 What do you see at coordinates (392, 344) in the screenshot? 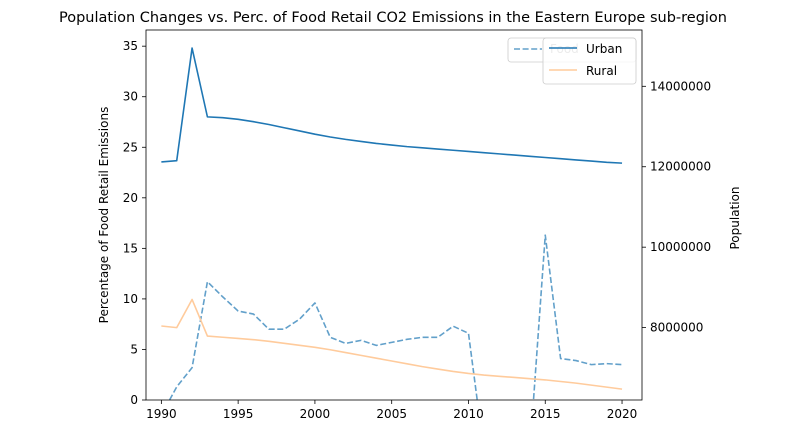
I see `series-line-rural` at bounding box center [392, 344].